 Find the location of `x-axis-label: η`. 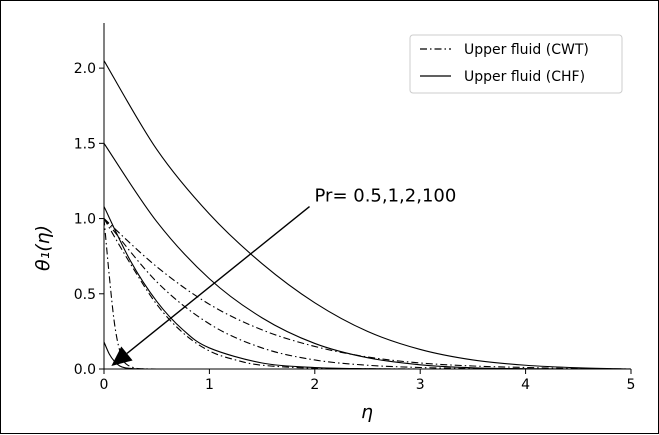

x-axis-label: η is located at coordinates (367, 412).